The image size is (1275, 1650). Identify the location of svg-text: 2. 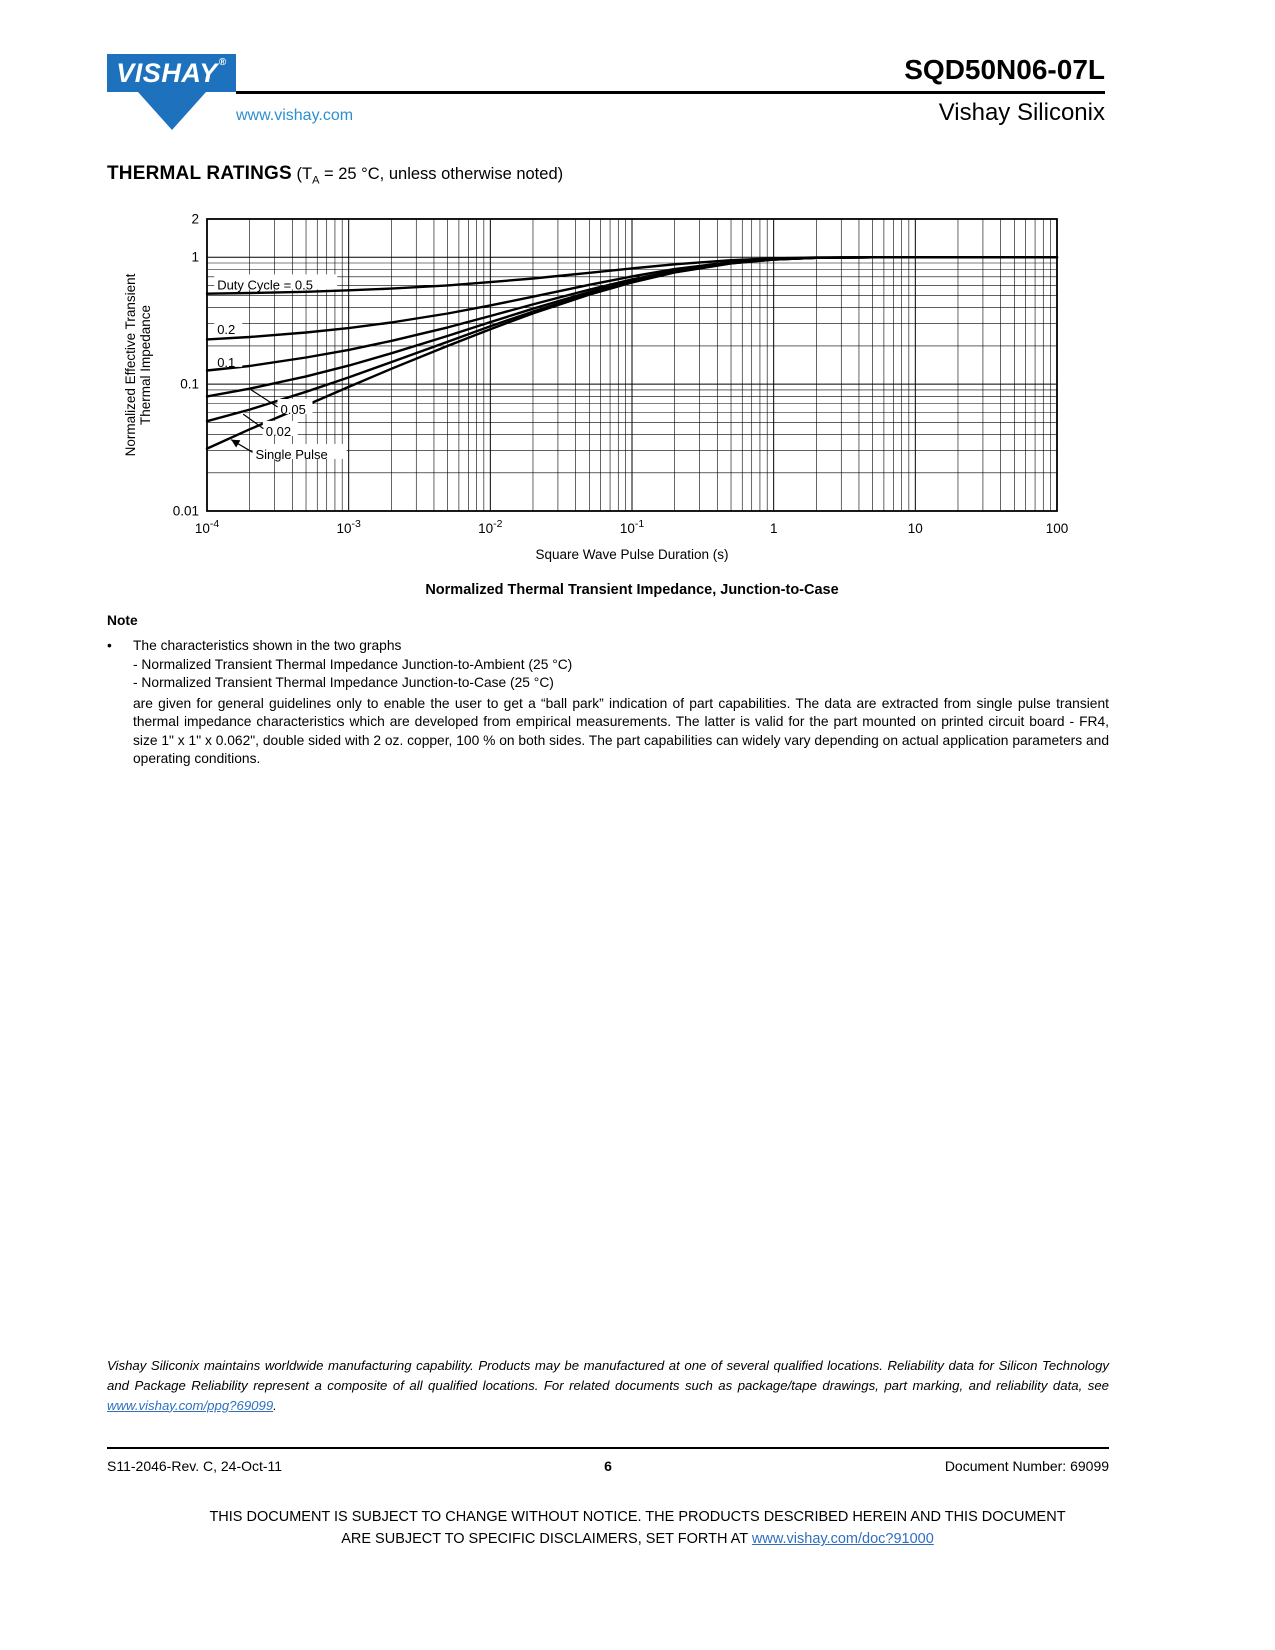
(195, 219).